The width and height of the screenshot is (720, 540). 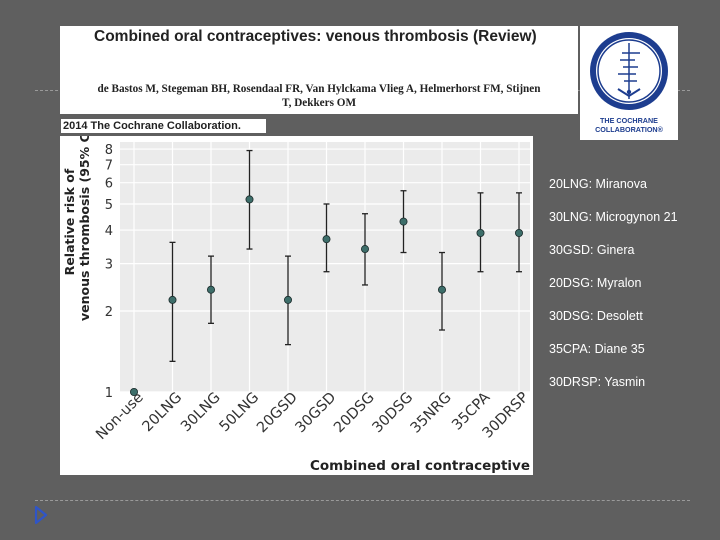 What do you see at coordinates (597, 382) in the screenshot?
I see `legend-item: 30DRSP: Yasmin` at bounding box center [597, 382].